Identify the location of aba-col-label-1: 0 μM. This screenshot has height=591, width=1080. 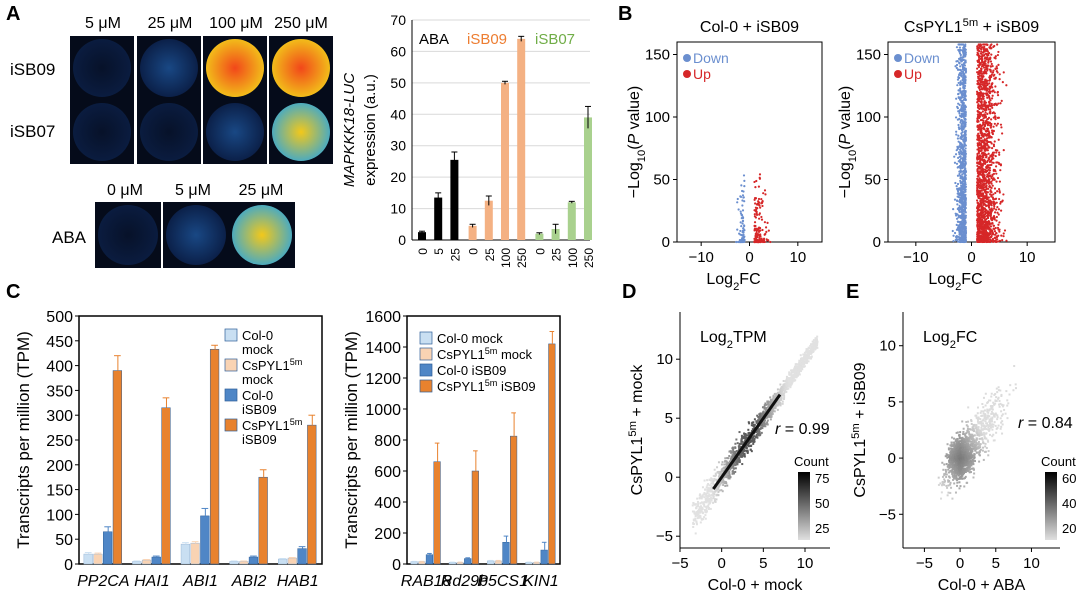
(125, 190).